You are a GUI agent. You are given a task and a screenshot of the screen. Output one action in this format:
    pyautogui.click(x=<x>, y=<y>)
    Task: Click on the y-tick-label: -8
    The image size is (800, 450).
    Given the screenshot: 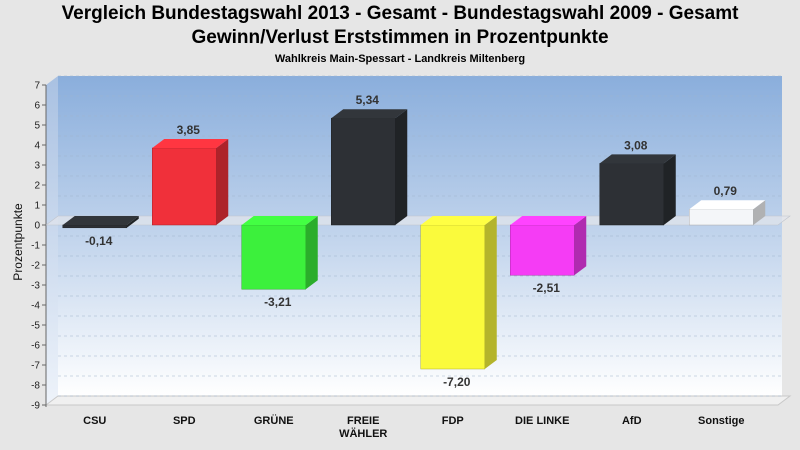 What is the action you would take?
    pyautogui.click(x=35, y=386)
    